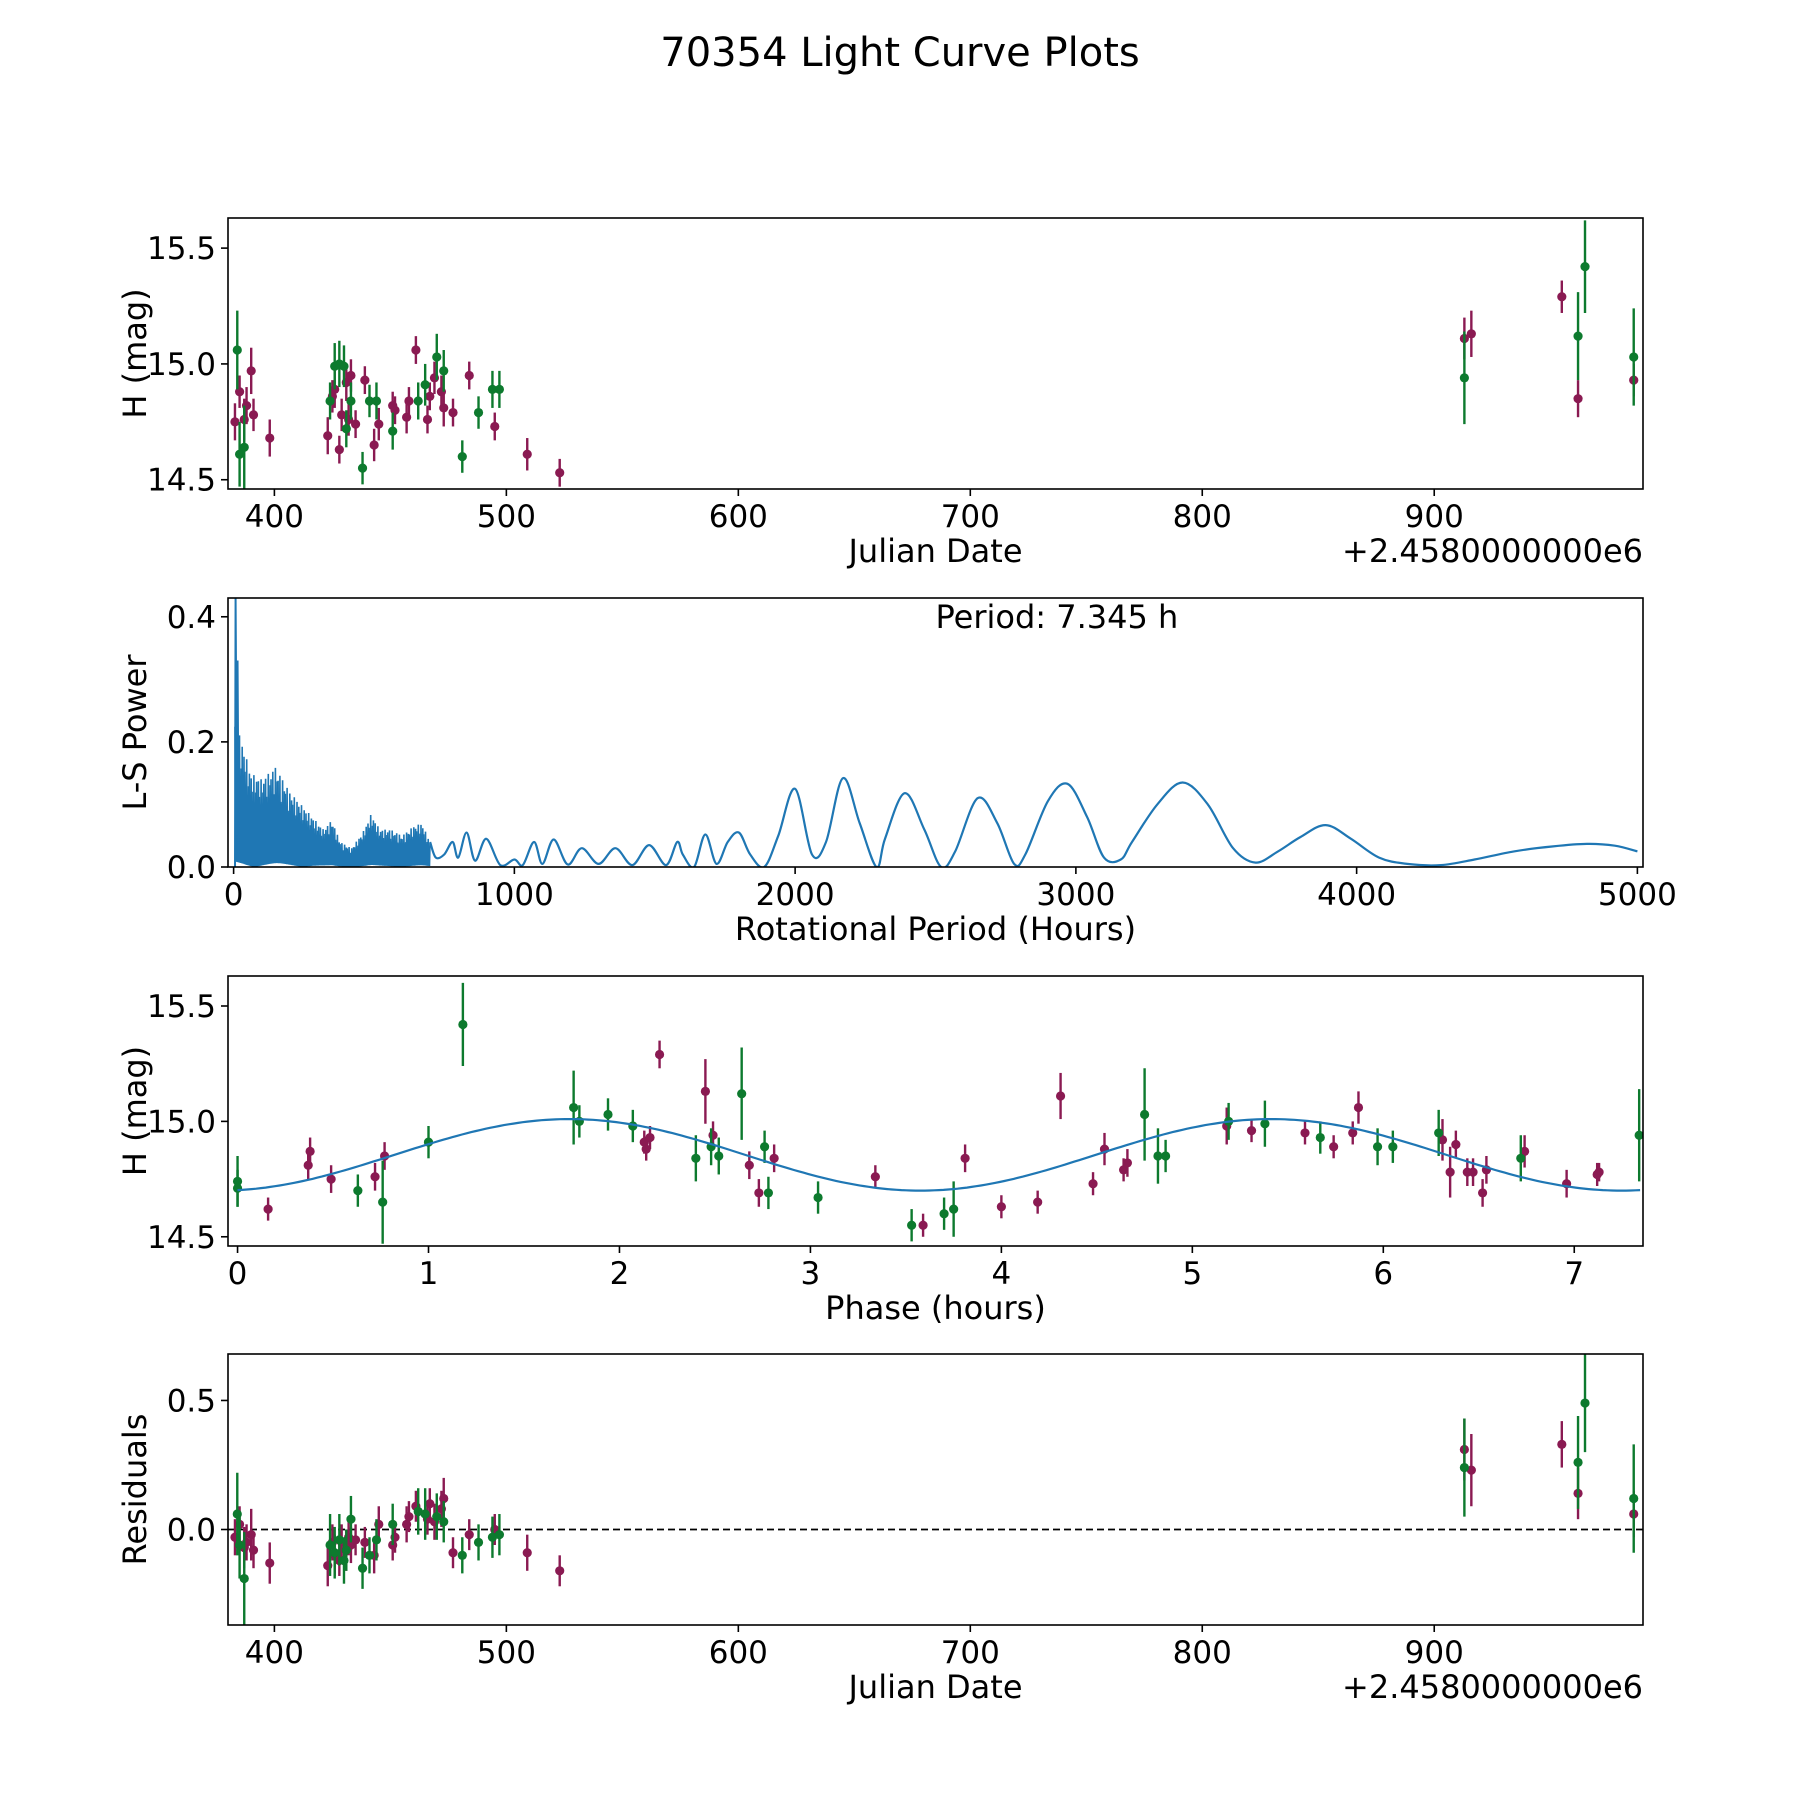 This screenshot has width=1800, height=1800. I want to click on y-axis-label: H (mag), so click(135, 353).